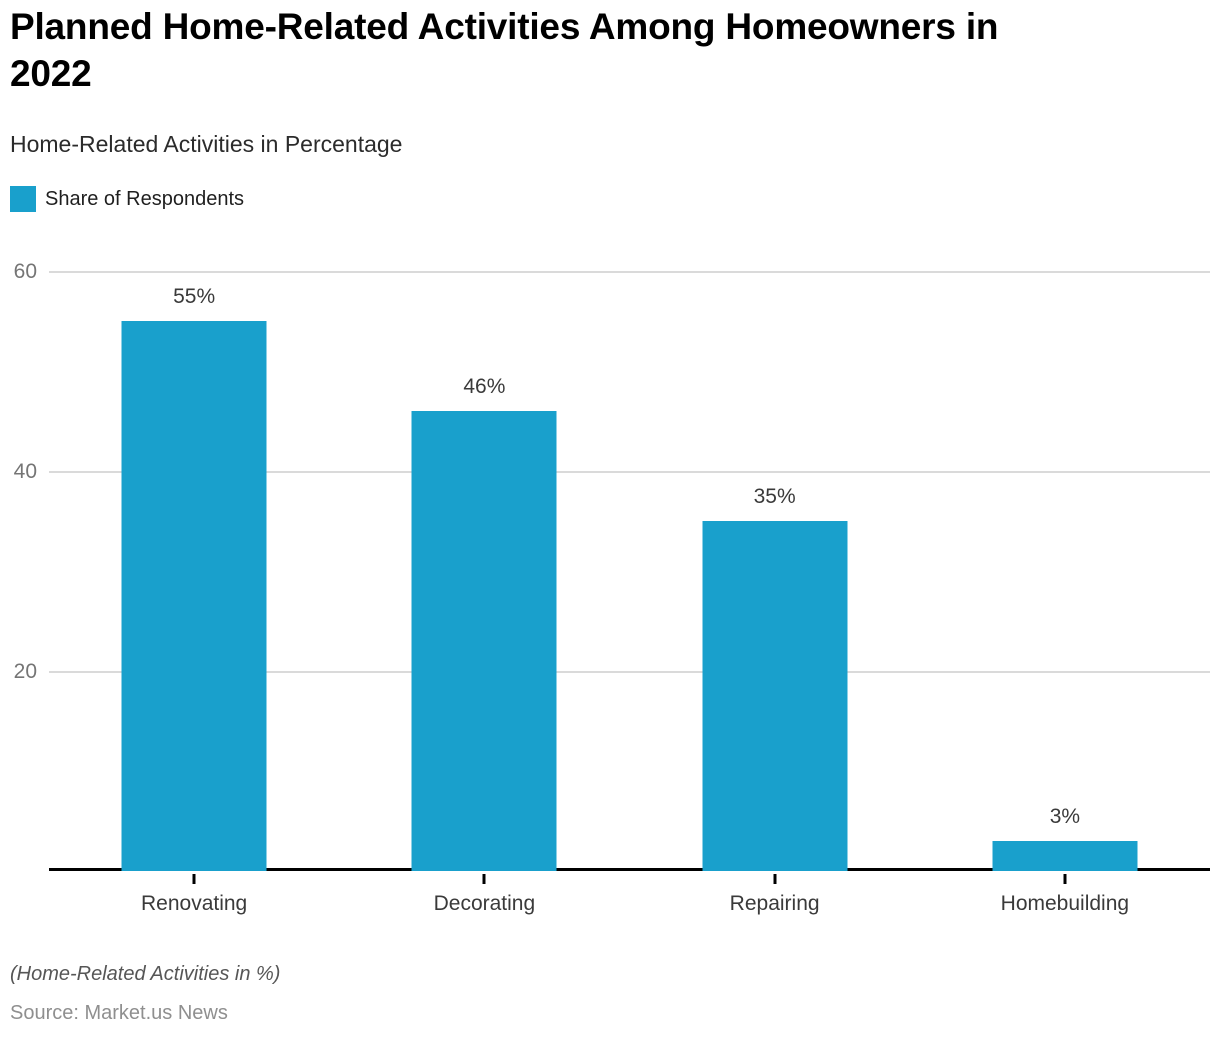 Image resolution: width=1220 pixels, height=1042 pixels. I want to click on x-axis-tick-repairing, so click(775, 879).